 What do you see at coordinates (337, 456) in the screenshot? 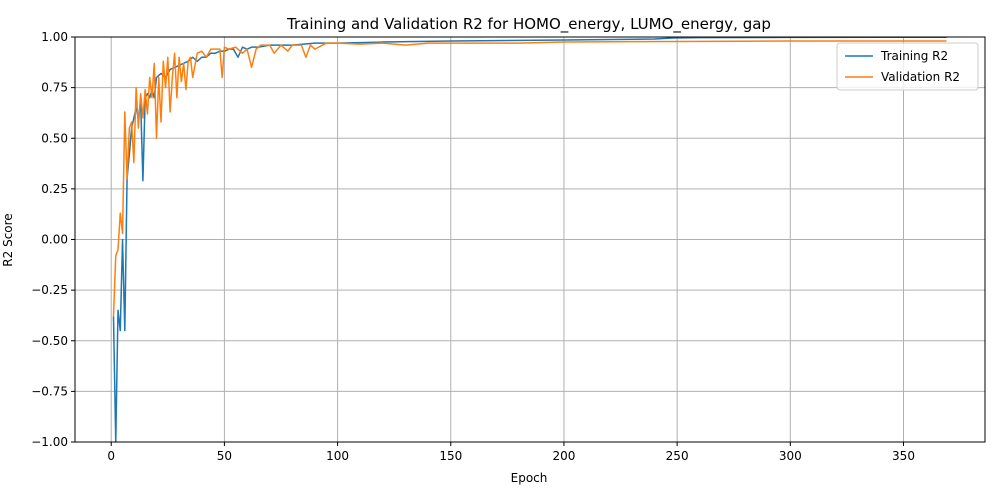
I see `x-tick-label: 100` at bounding box center [337, 456].